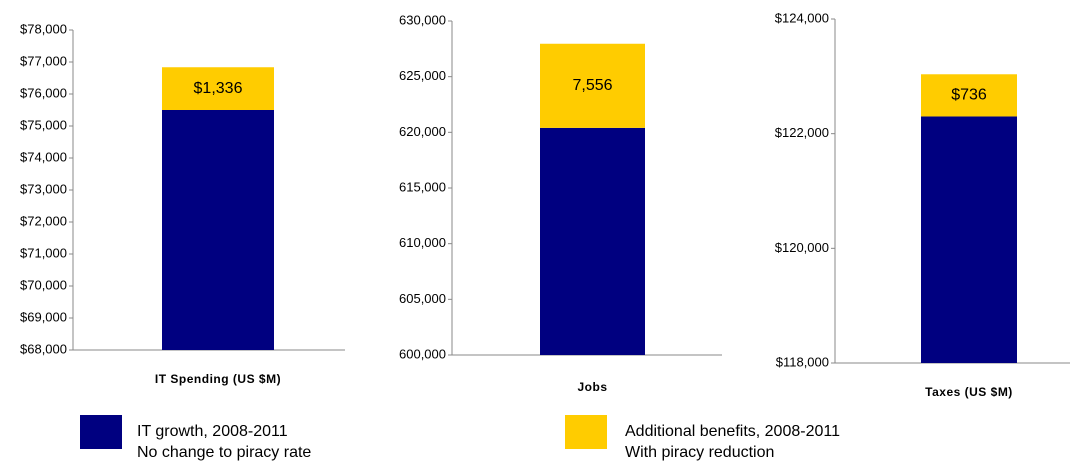 This screenshot has height=463, width=1075. What do you see at coordinates (422, 131) in the screenshot?
I see `y-tick-label: 620,000` at bounding box center [422, 131].